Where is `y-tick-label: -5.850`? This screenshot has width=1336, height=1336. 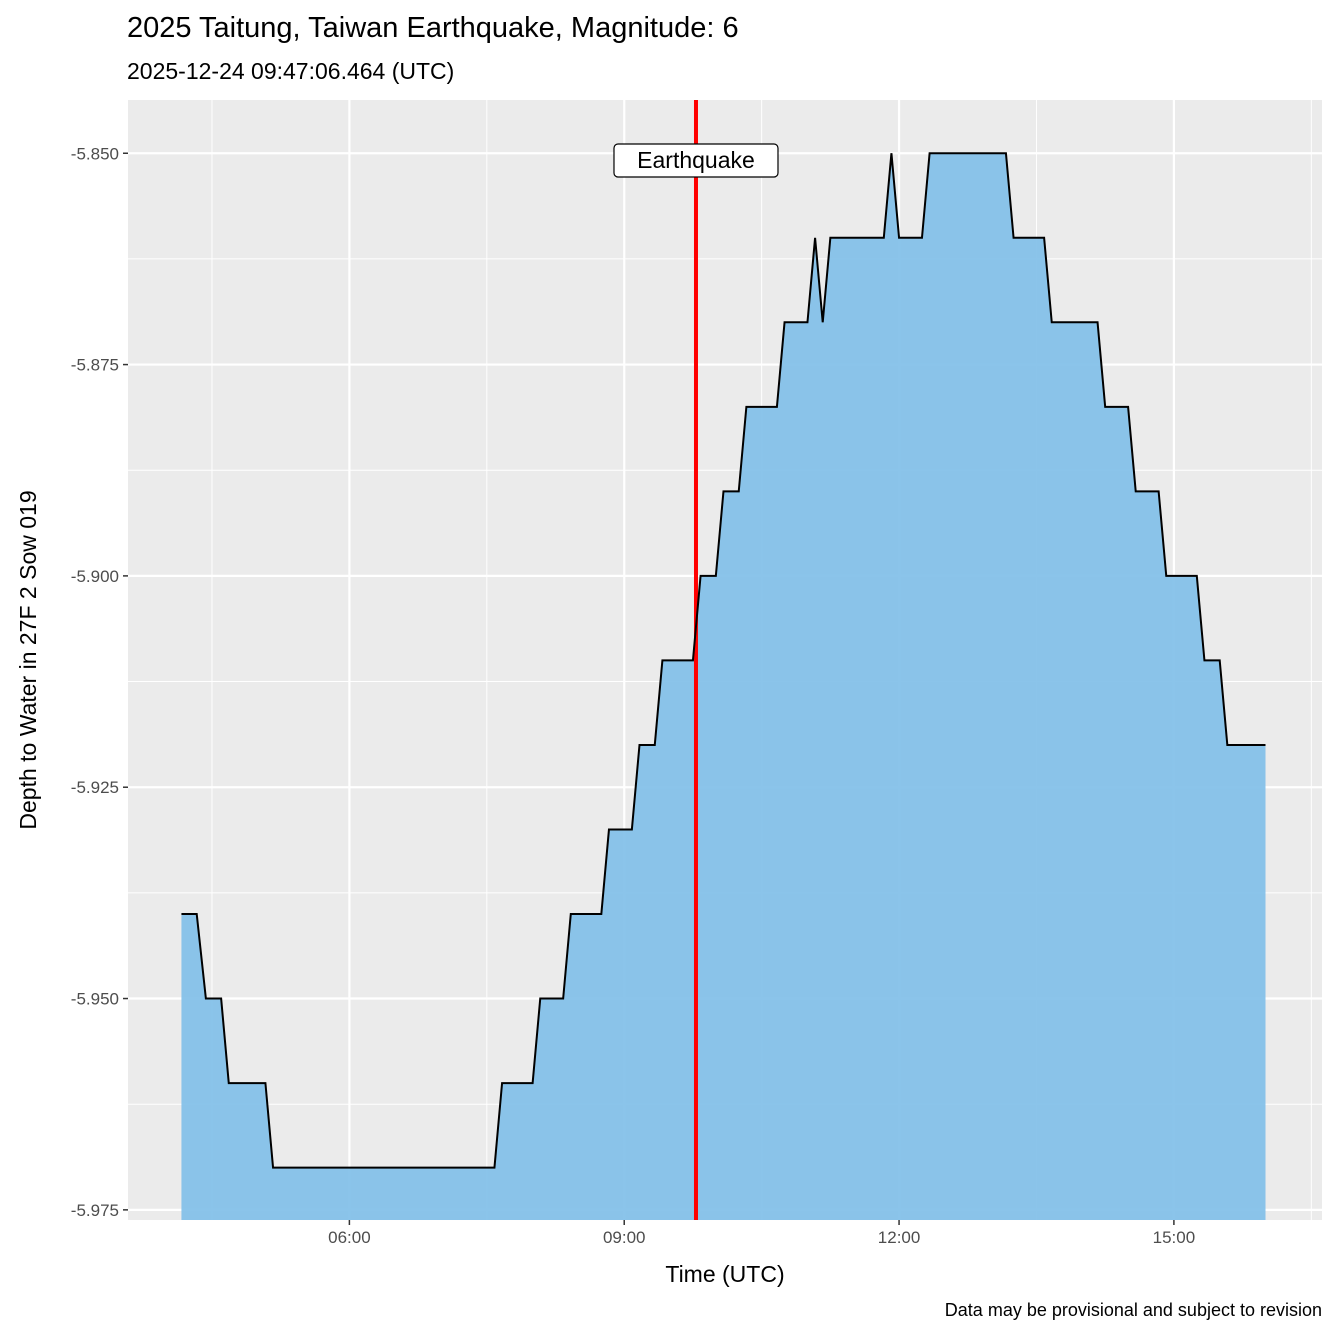
y-tick-label: -5.850 is located at coordinates (95, 153).